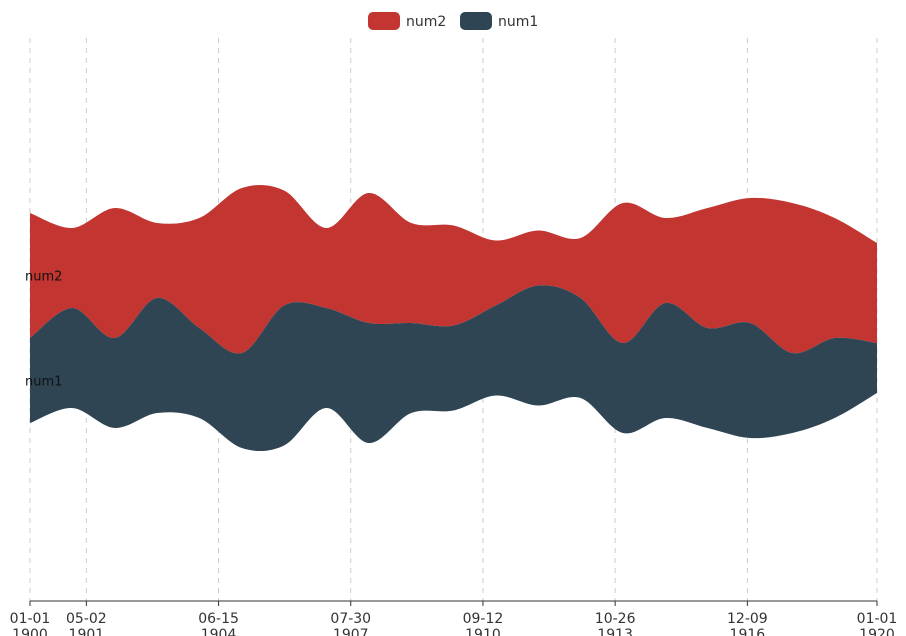  Describe the element at coordinates (350, 623) in the screenshot. I see `x-tick-label: 07-30 1907` at that location.